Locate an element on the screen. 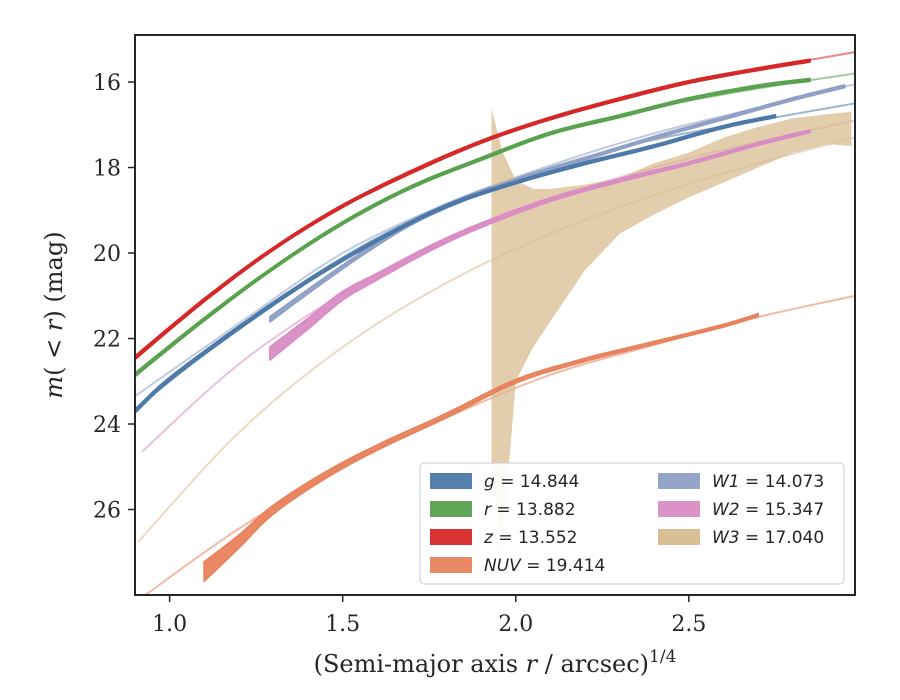 The width and height of the screenshot is (900, 700). y-tick-label: 24 is located at coordinates (107, 425).